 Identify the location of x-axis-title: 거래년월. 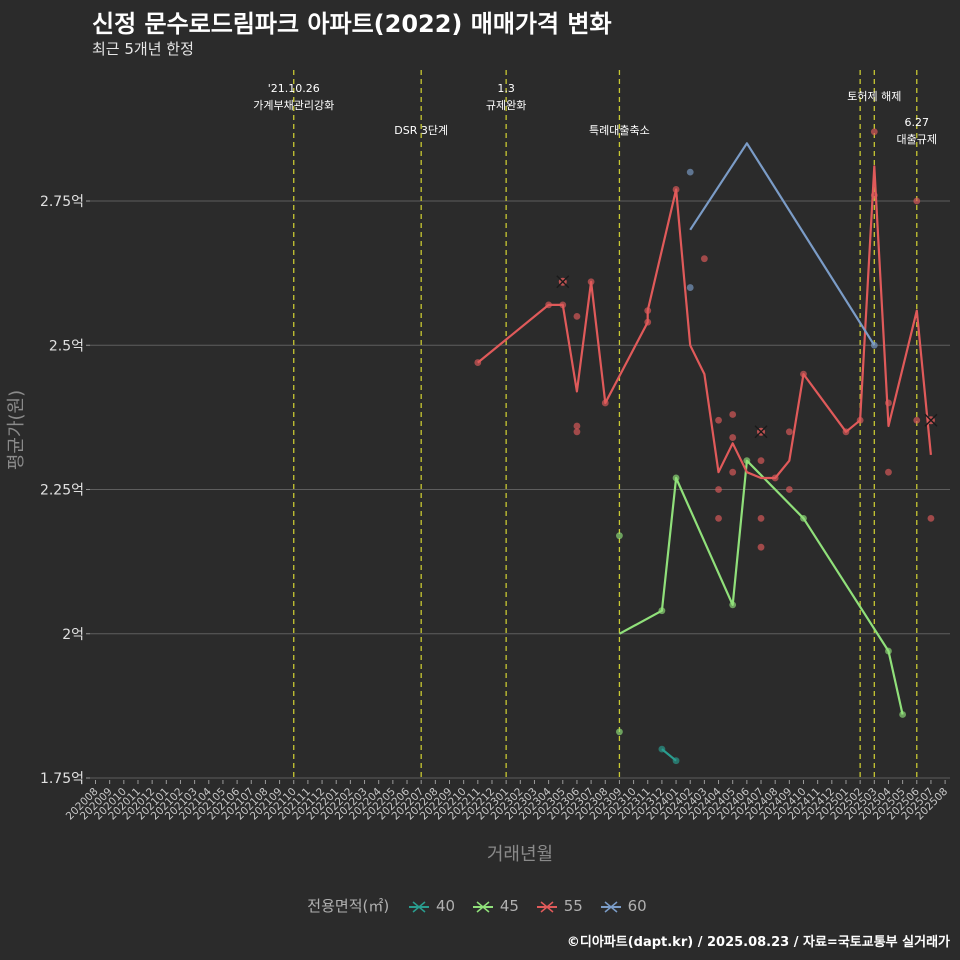
(520, 854).